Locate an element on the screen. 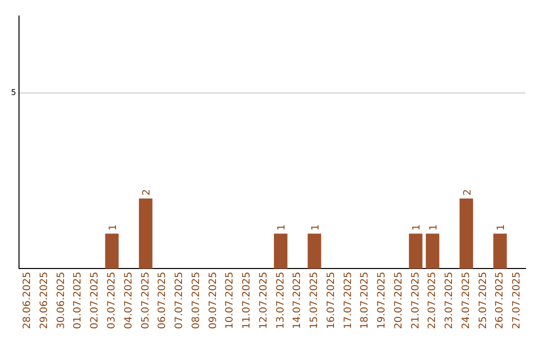 The image size is (540, 340). x-tick-label: 15.07.2025 is located at coordinates (314, 301).